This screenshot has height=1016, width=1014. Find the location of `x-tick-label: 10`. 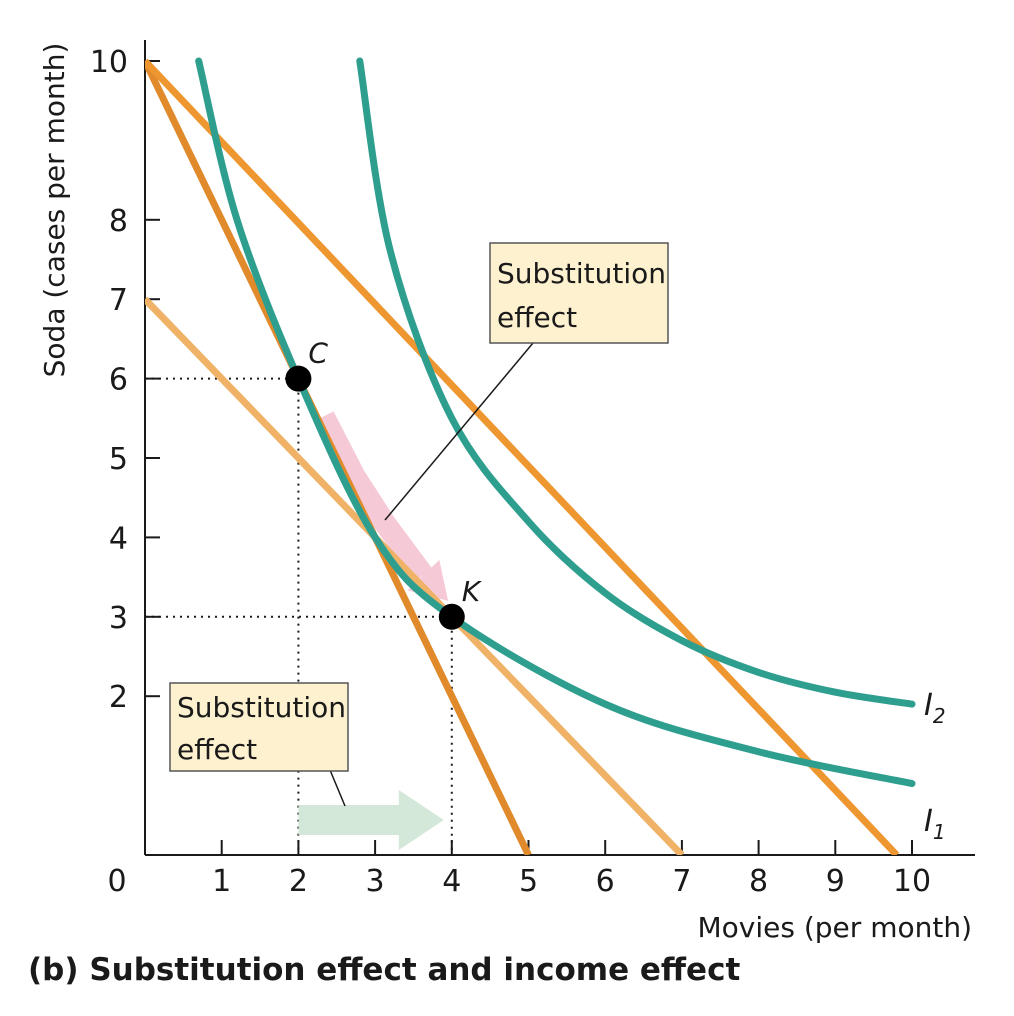

x-tick-label: 10 is located at coordinates (912, 881).